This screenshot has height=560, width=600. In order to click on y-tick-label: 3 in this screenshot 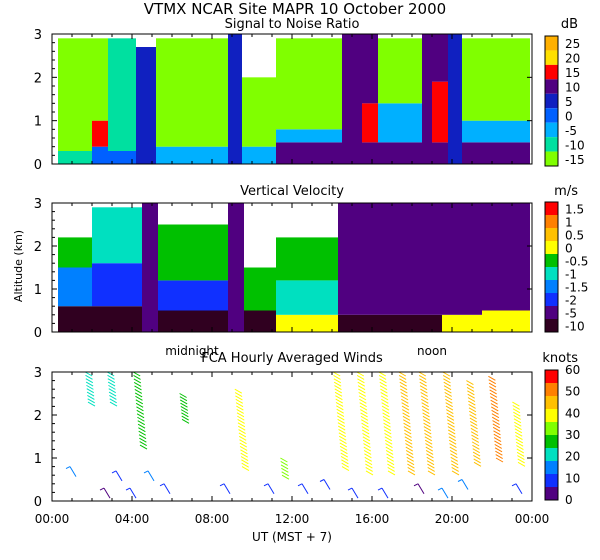, I will do `click(38, 373)`.